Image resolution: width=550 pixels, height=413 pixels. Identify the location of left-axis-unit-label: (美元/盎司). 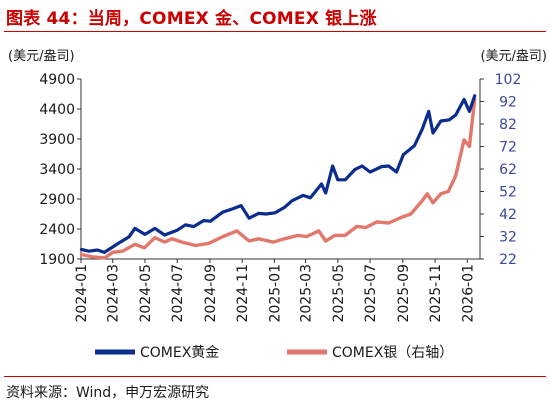
(41, 56).